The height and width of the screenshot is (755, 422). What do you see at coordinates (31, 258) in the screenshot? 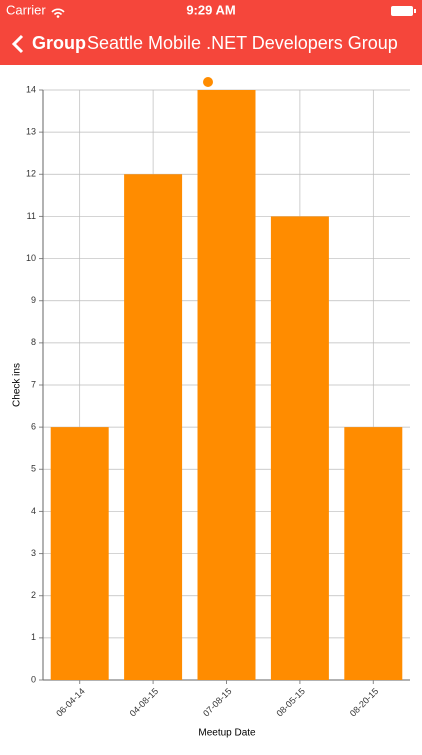
I see `y-tick-label: 10` at bounding box center [31, 258].